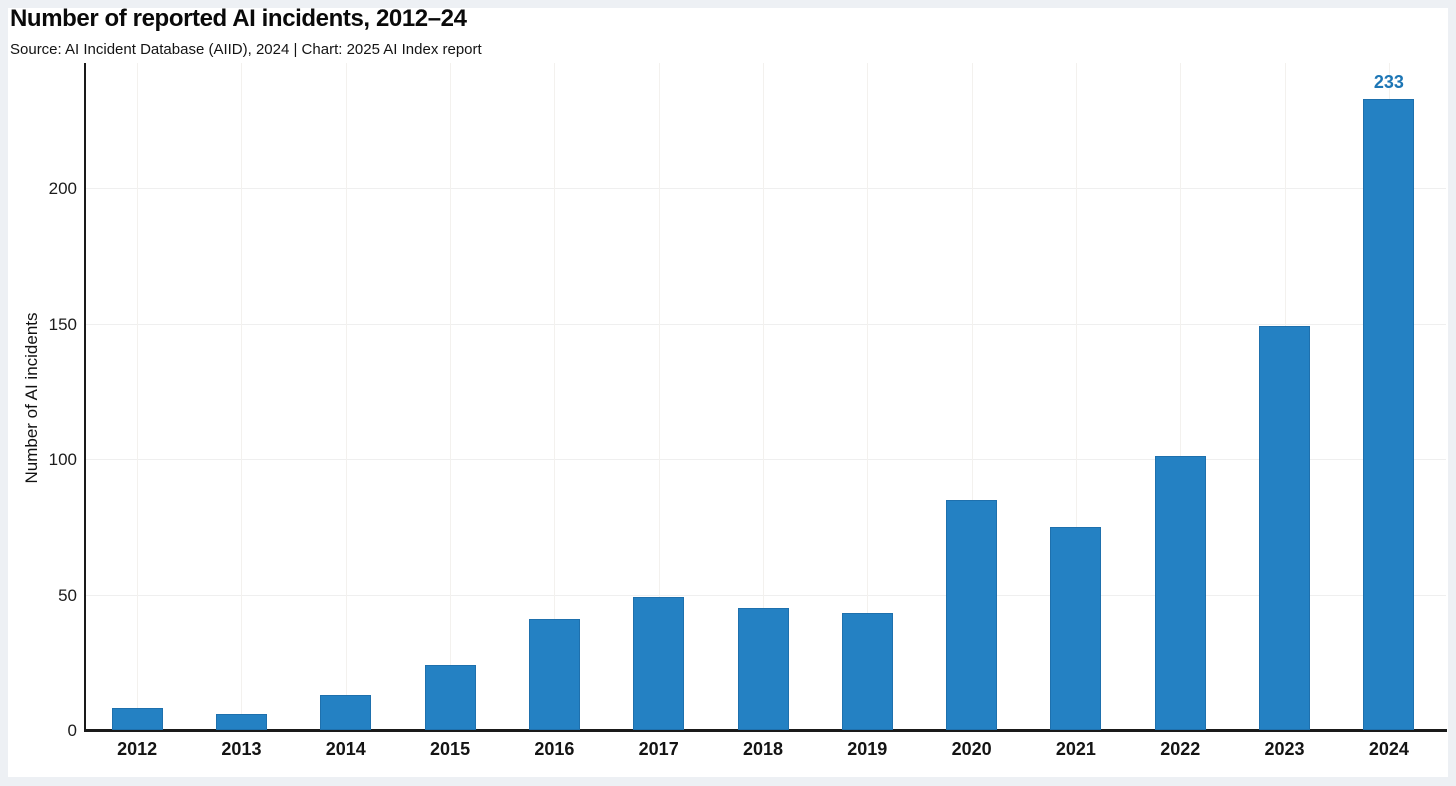 The image size is (1456, 786). What do you see at coordinates (1075, 749) in the screenshot?
I see `x-tick-label-2021: 2021` at bounding box center [1075, 749].